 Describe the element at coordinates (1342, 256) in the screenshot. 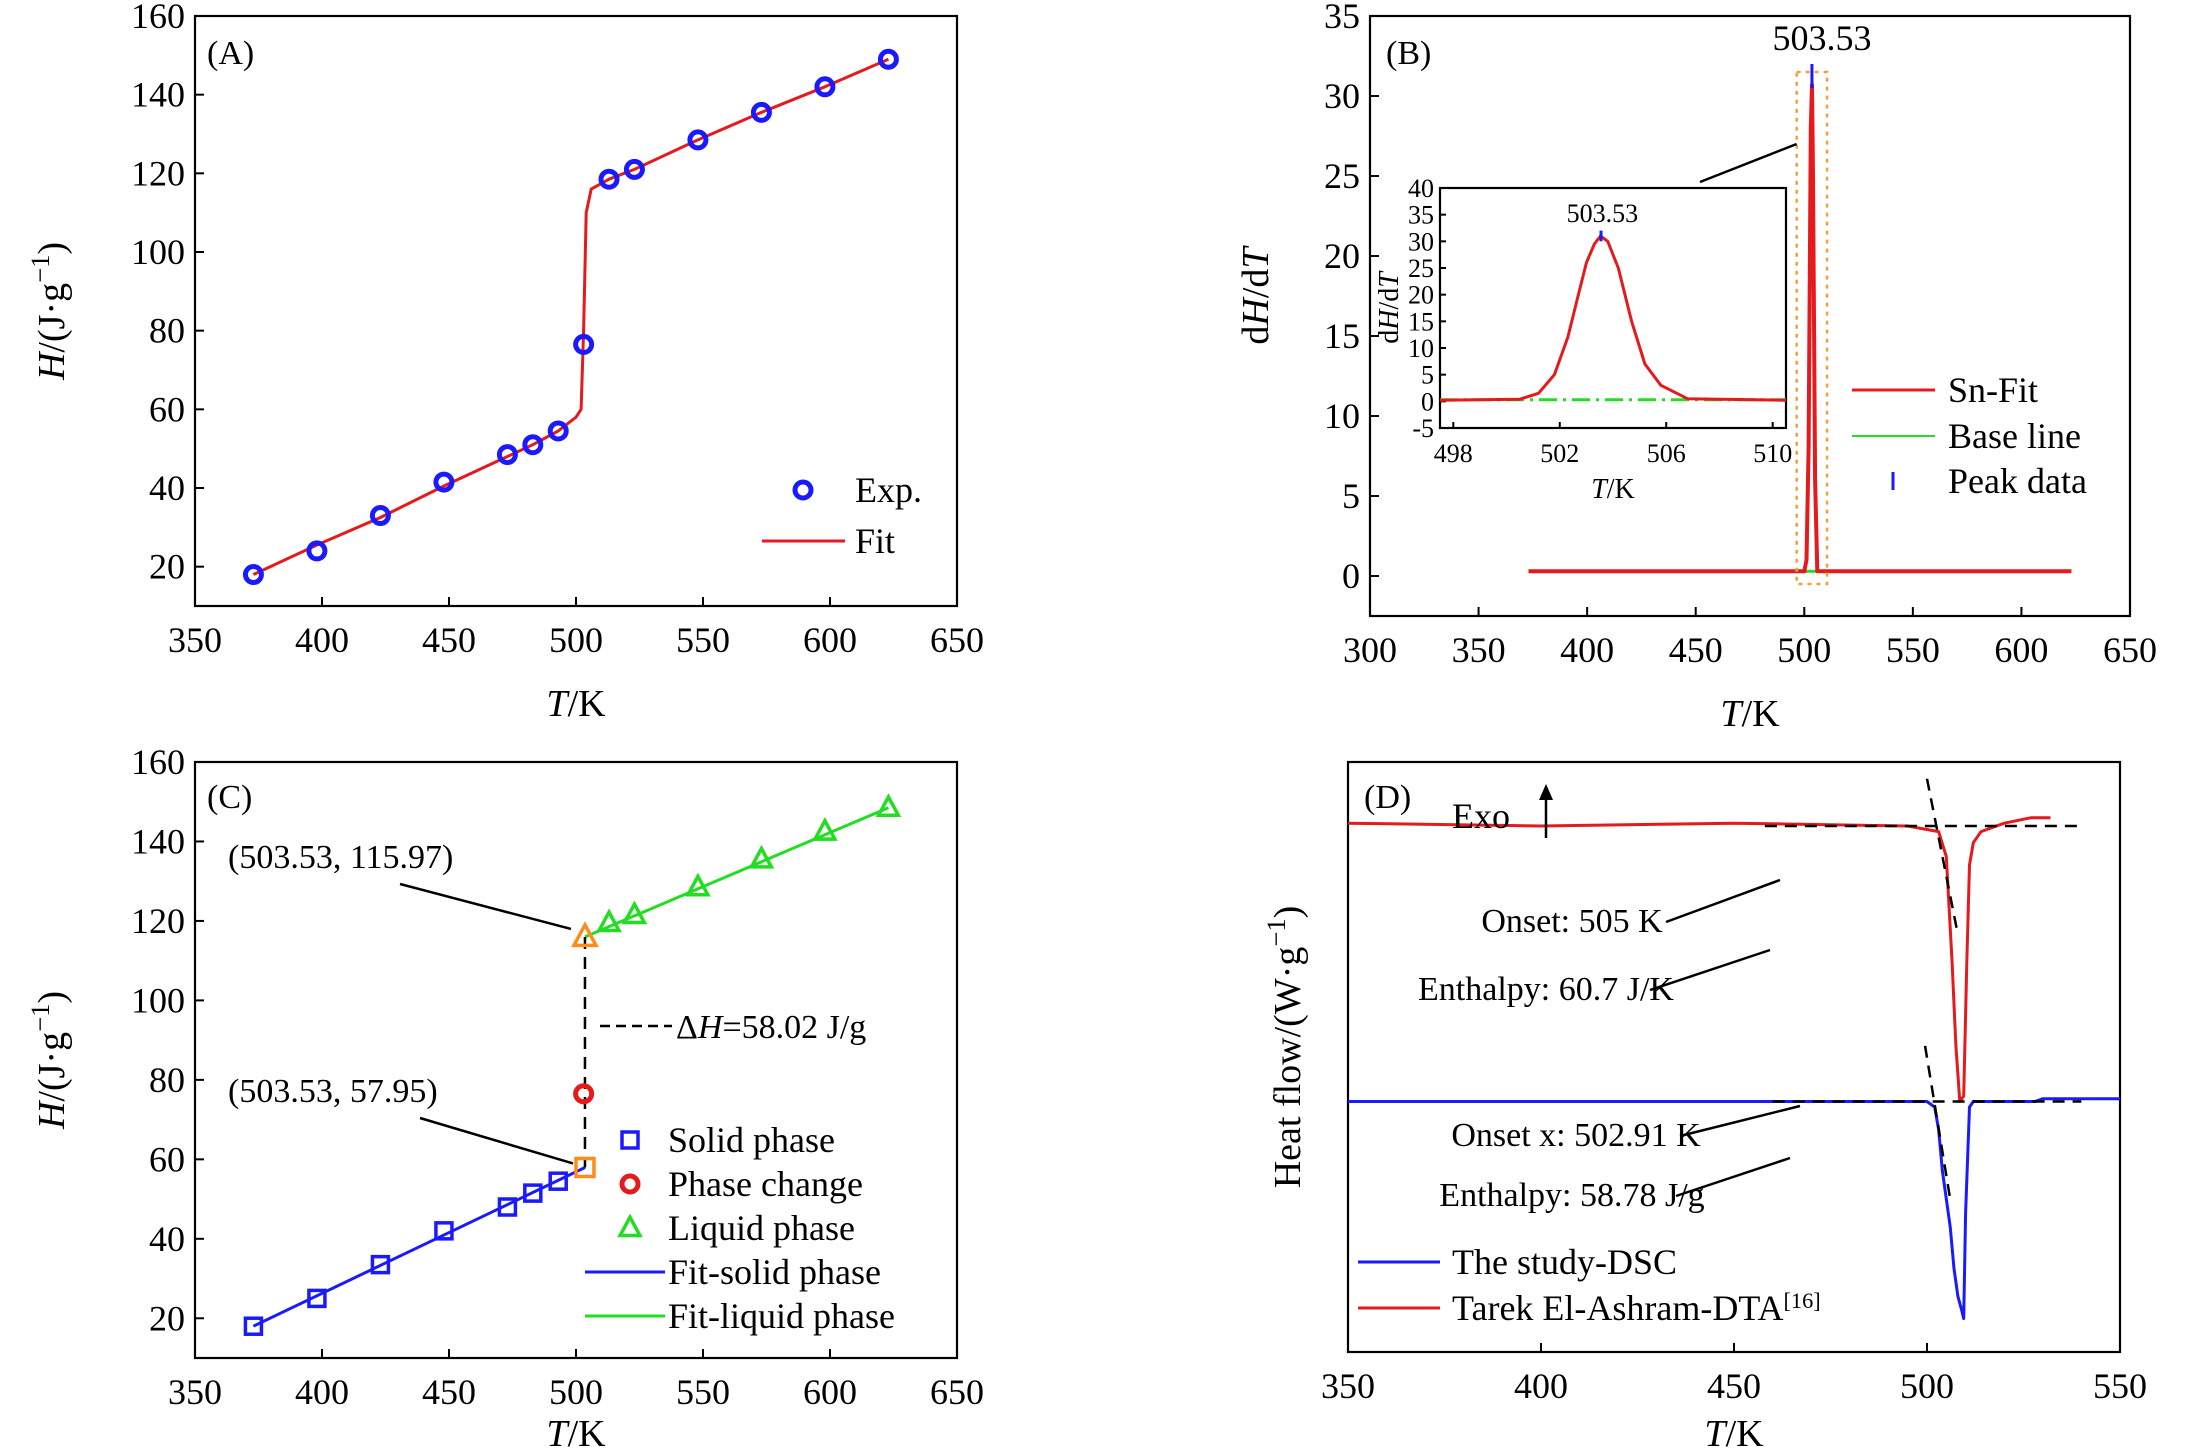

I see `panel-b-ytick-label: 20` at that location.